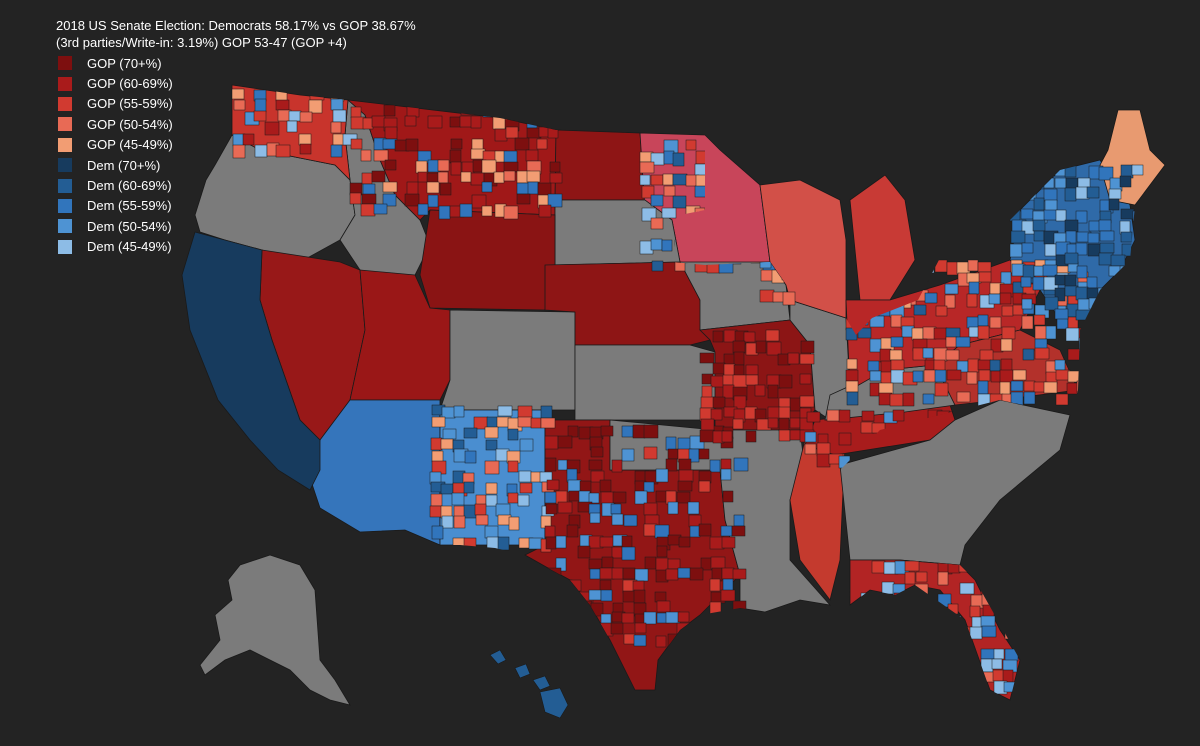  What do you see at coordinates (507, 360) in the screenshot?
I see `region-colorado` at bounding box center [507, 360].